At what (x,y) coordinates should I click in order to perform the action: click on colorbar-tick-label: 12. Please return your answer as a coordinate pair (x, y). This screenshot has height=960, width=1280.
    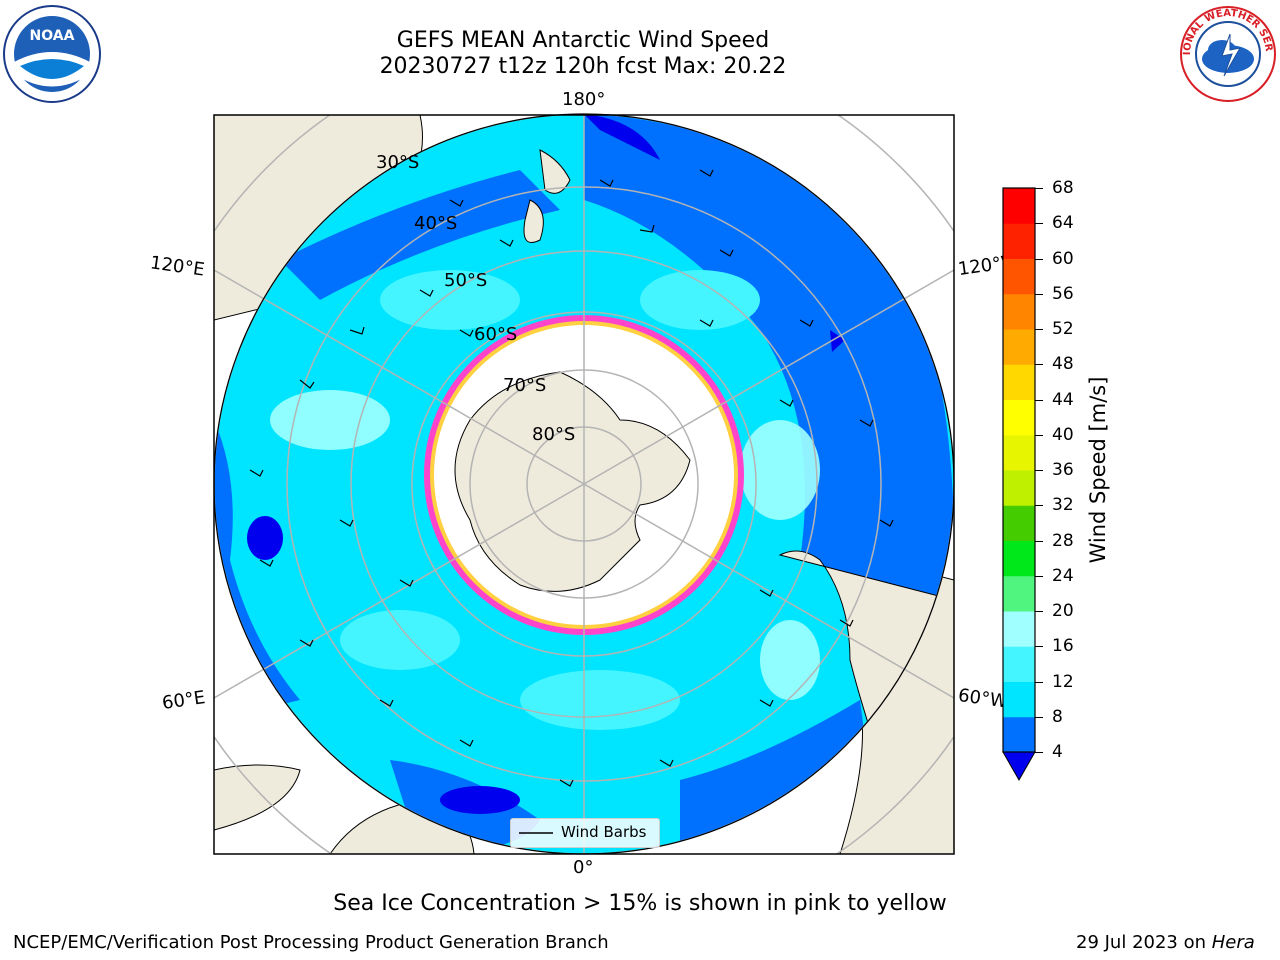
    Looking at the image, I should click on (1063, 681).